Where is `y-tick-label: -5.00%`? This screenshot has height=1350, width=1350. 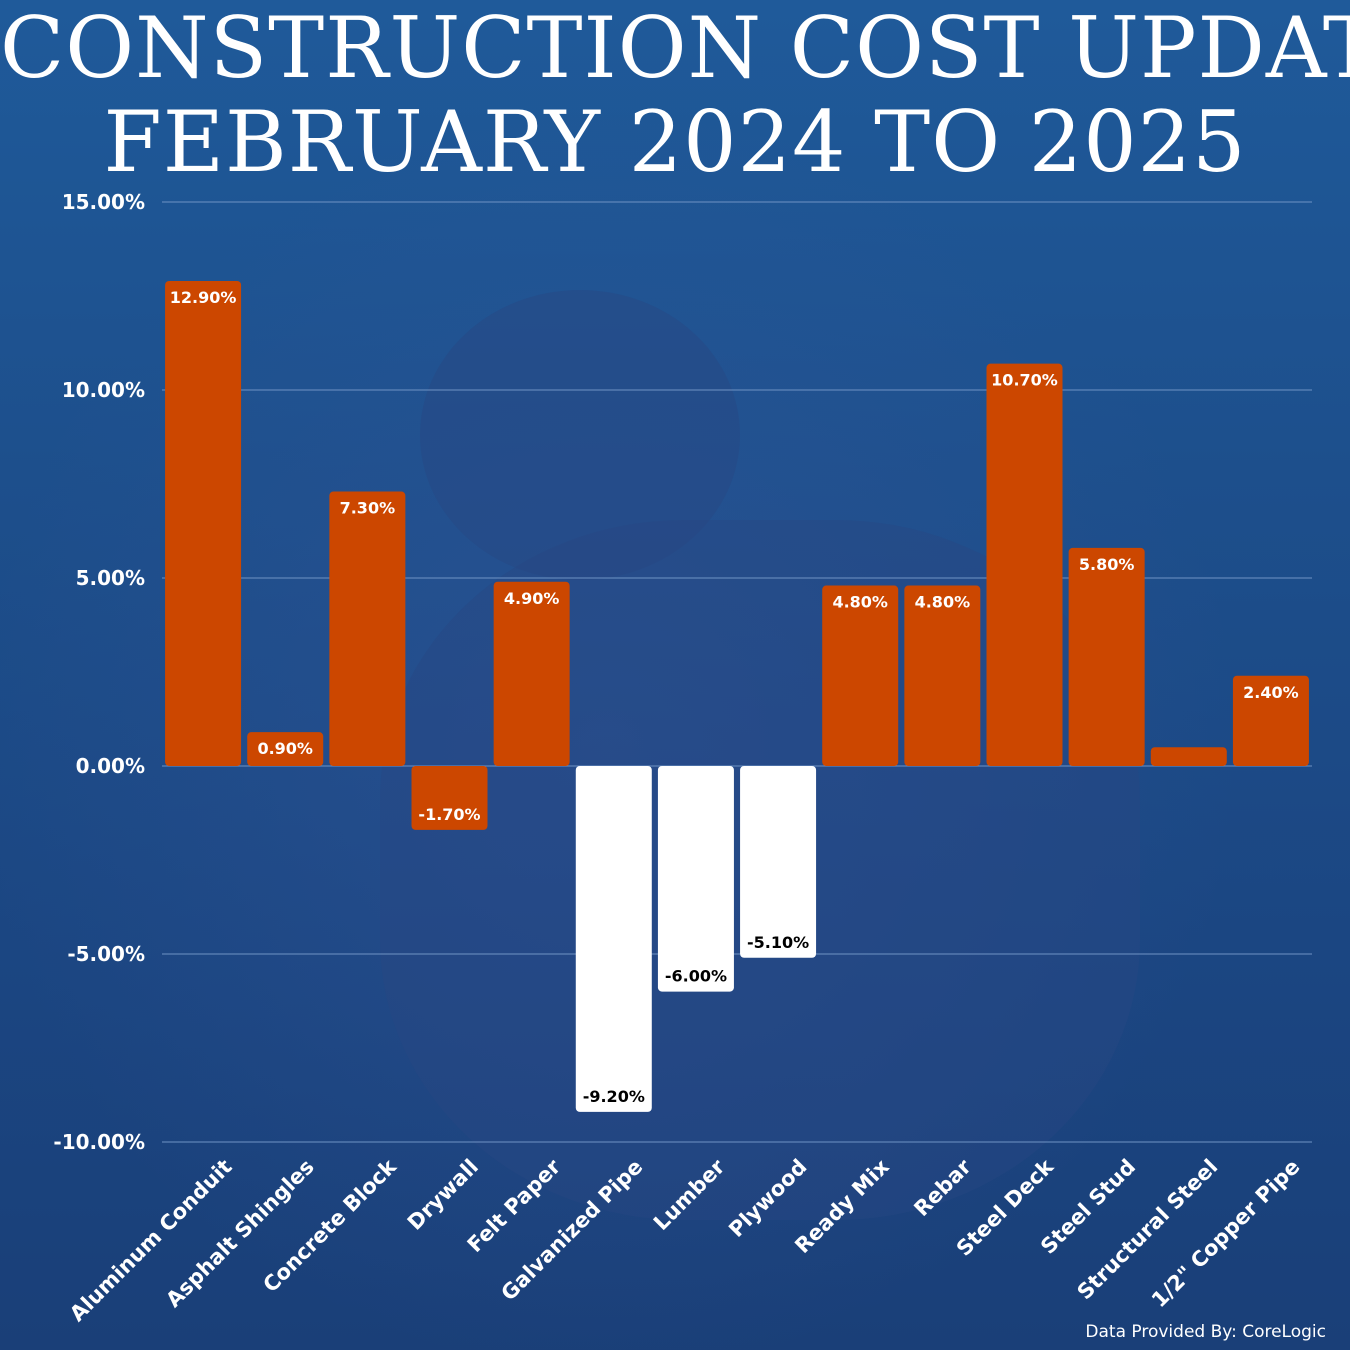
y-tick-label: -5.00% is located at coordinates (106, 954).